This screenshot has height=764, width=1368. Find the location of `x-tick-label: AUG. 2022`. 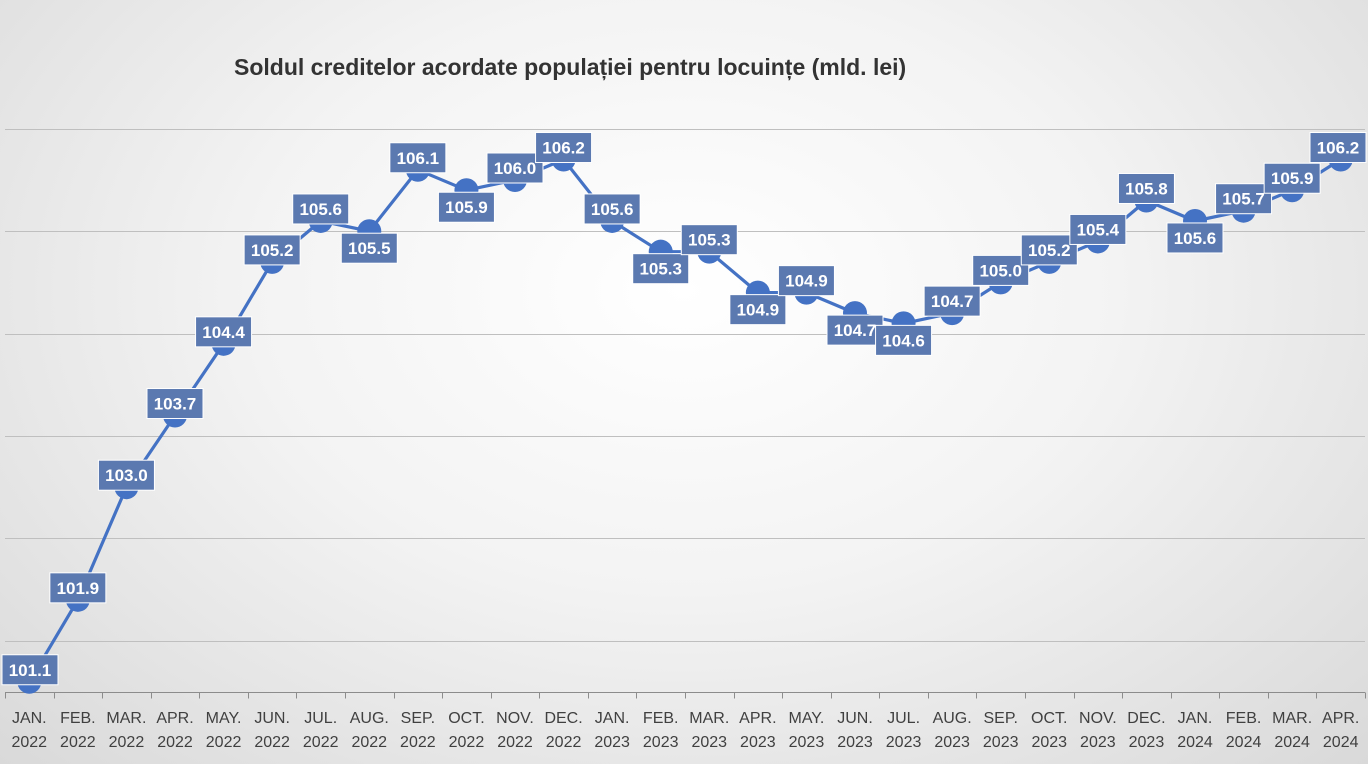

x-tick-label: AUG. 2022 is located at coordinates (369, 730).